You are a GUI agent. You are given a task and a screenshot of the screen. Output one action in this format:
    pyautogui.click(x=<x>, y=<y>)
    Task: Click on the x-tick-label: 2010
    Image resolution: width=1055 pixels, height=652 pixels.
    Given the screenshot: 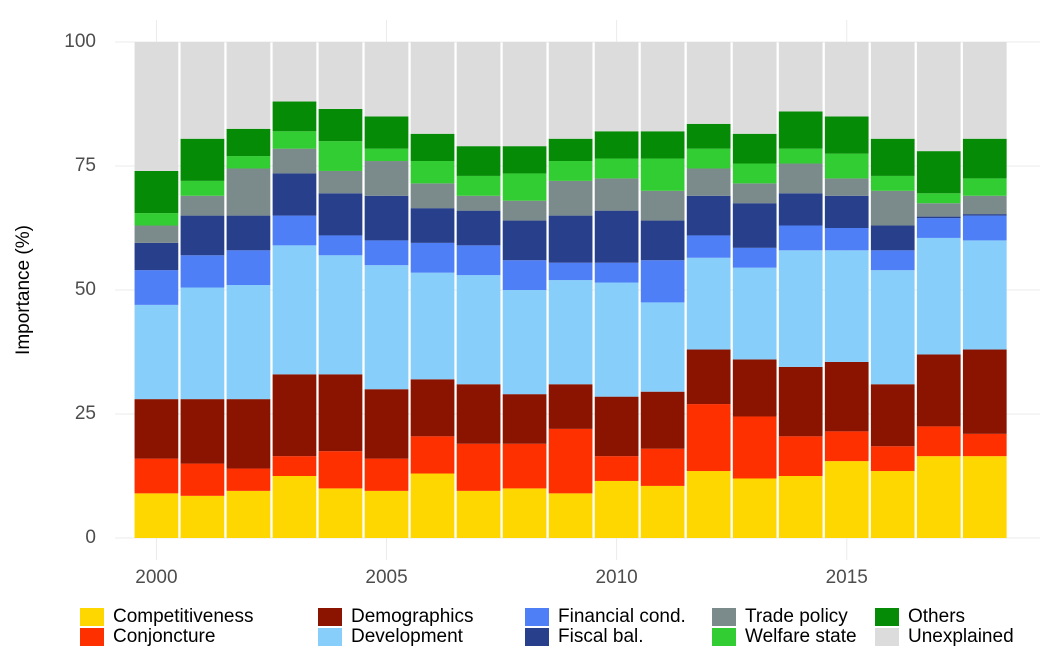 What is the action you would take?
    pyautogui.click(x=616, y=577)
    